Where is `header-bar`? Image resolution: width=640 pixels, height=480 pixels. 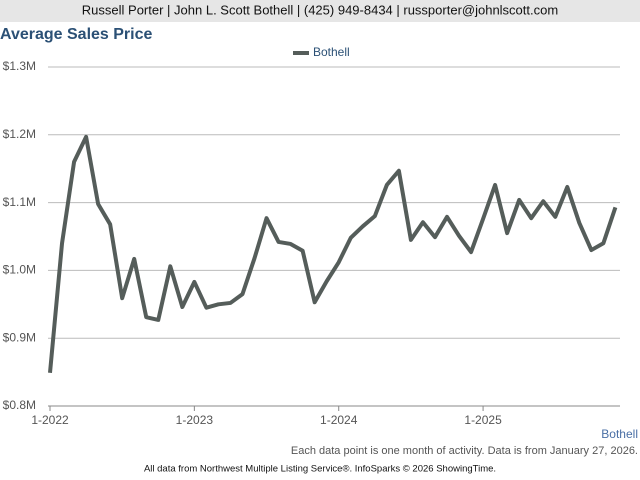 header-bar is located at coordinates (320, 11).